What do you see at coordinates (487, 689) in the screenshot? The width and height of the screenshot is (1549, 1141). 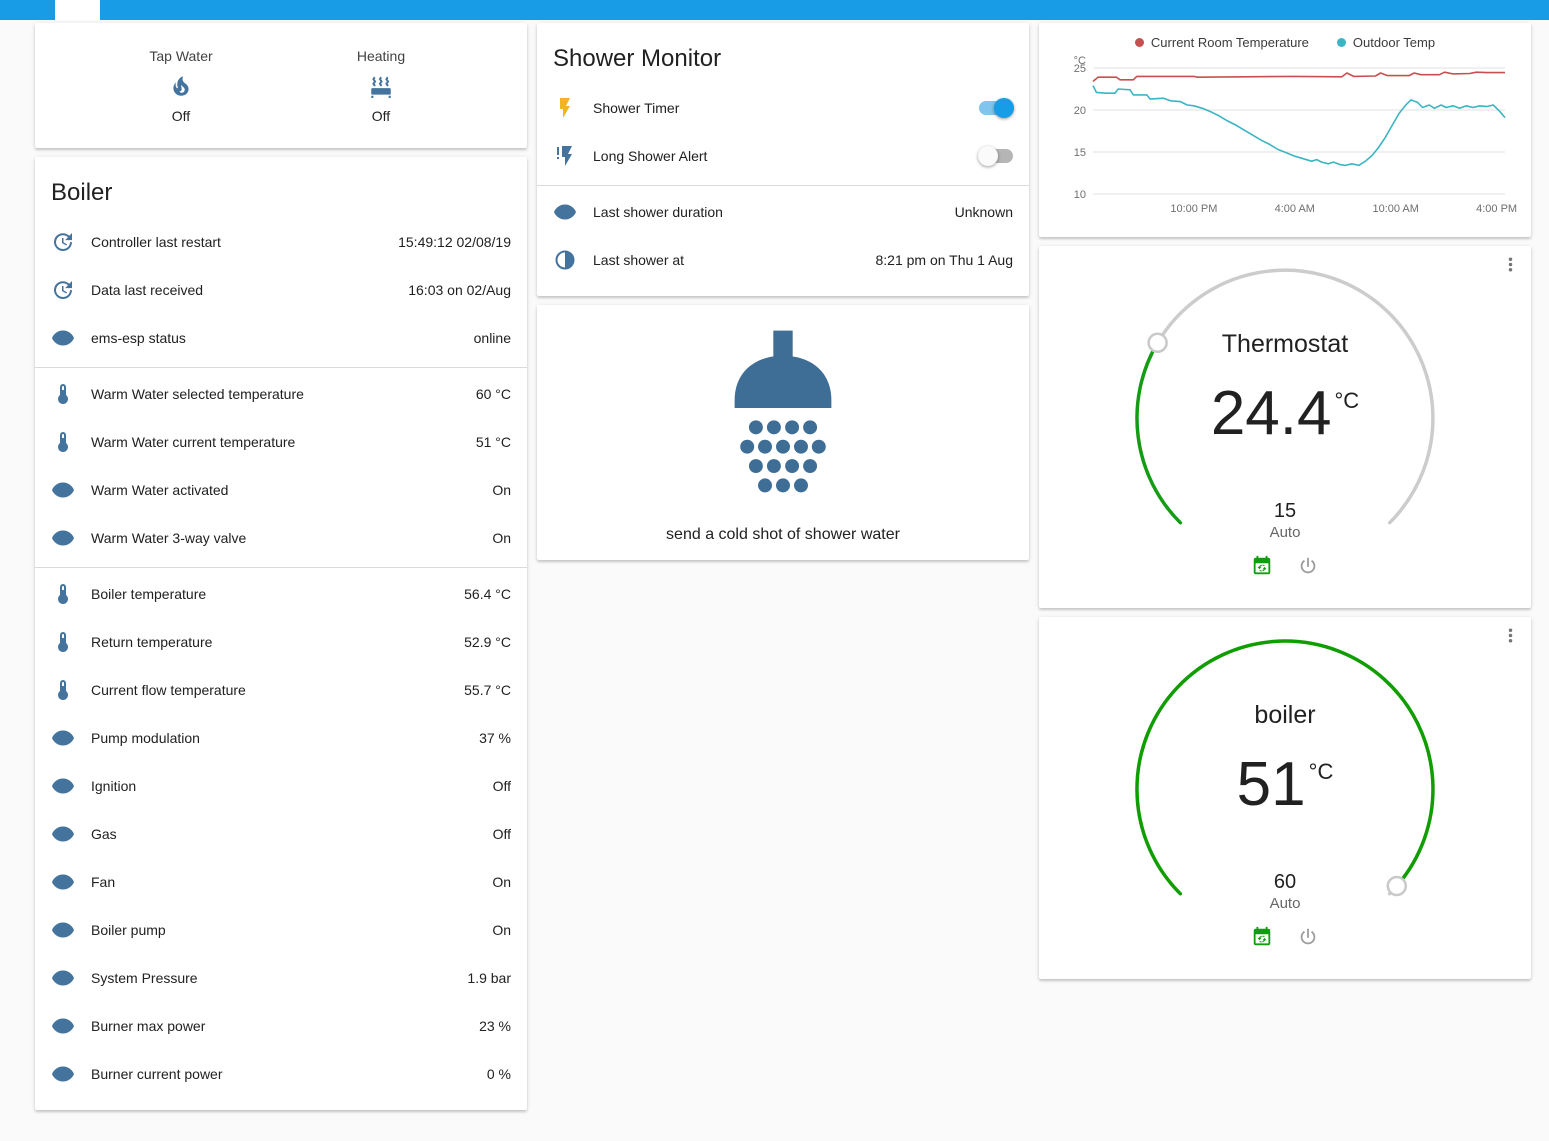 I see `entity-value: 55.7 °C` at bounding box center [487, 689].